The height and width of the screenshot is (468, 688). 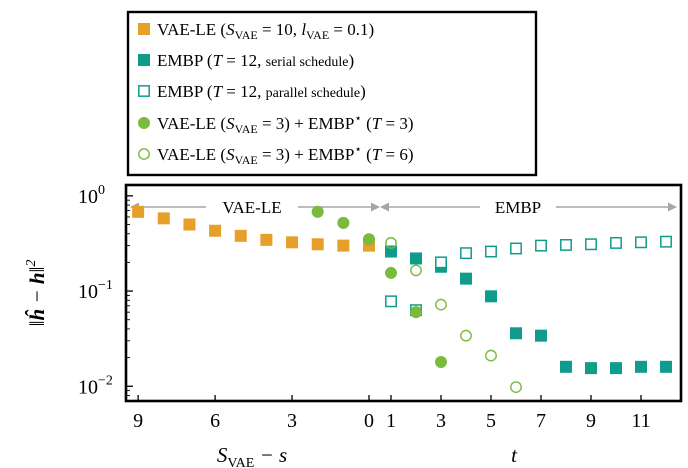 I want to click on embp-phase-label: EMBP, so click(x=518, y=207).